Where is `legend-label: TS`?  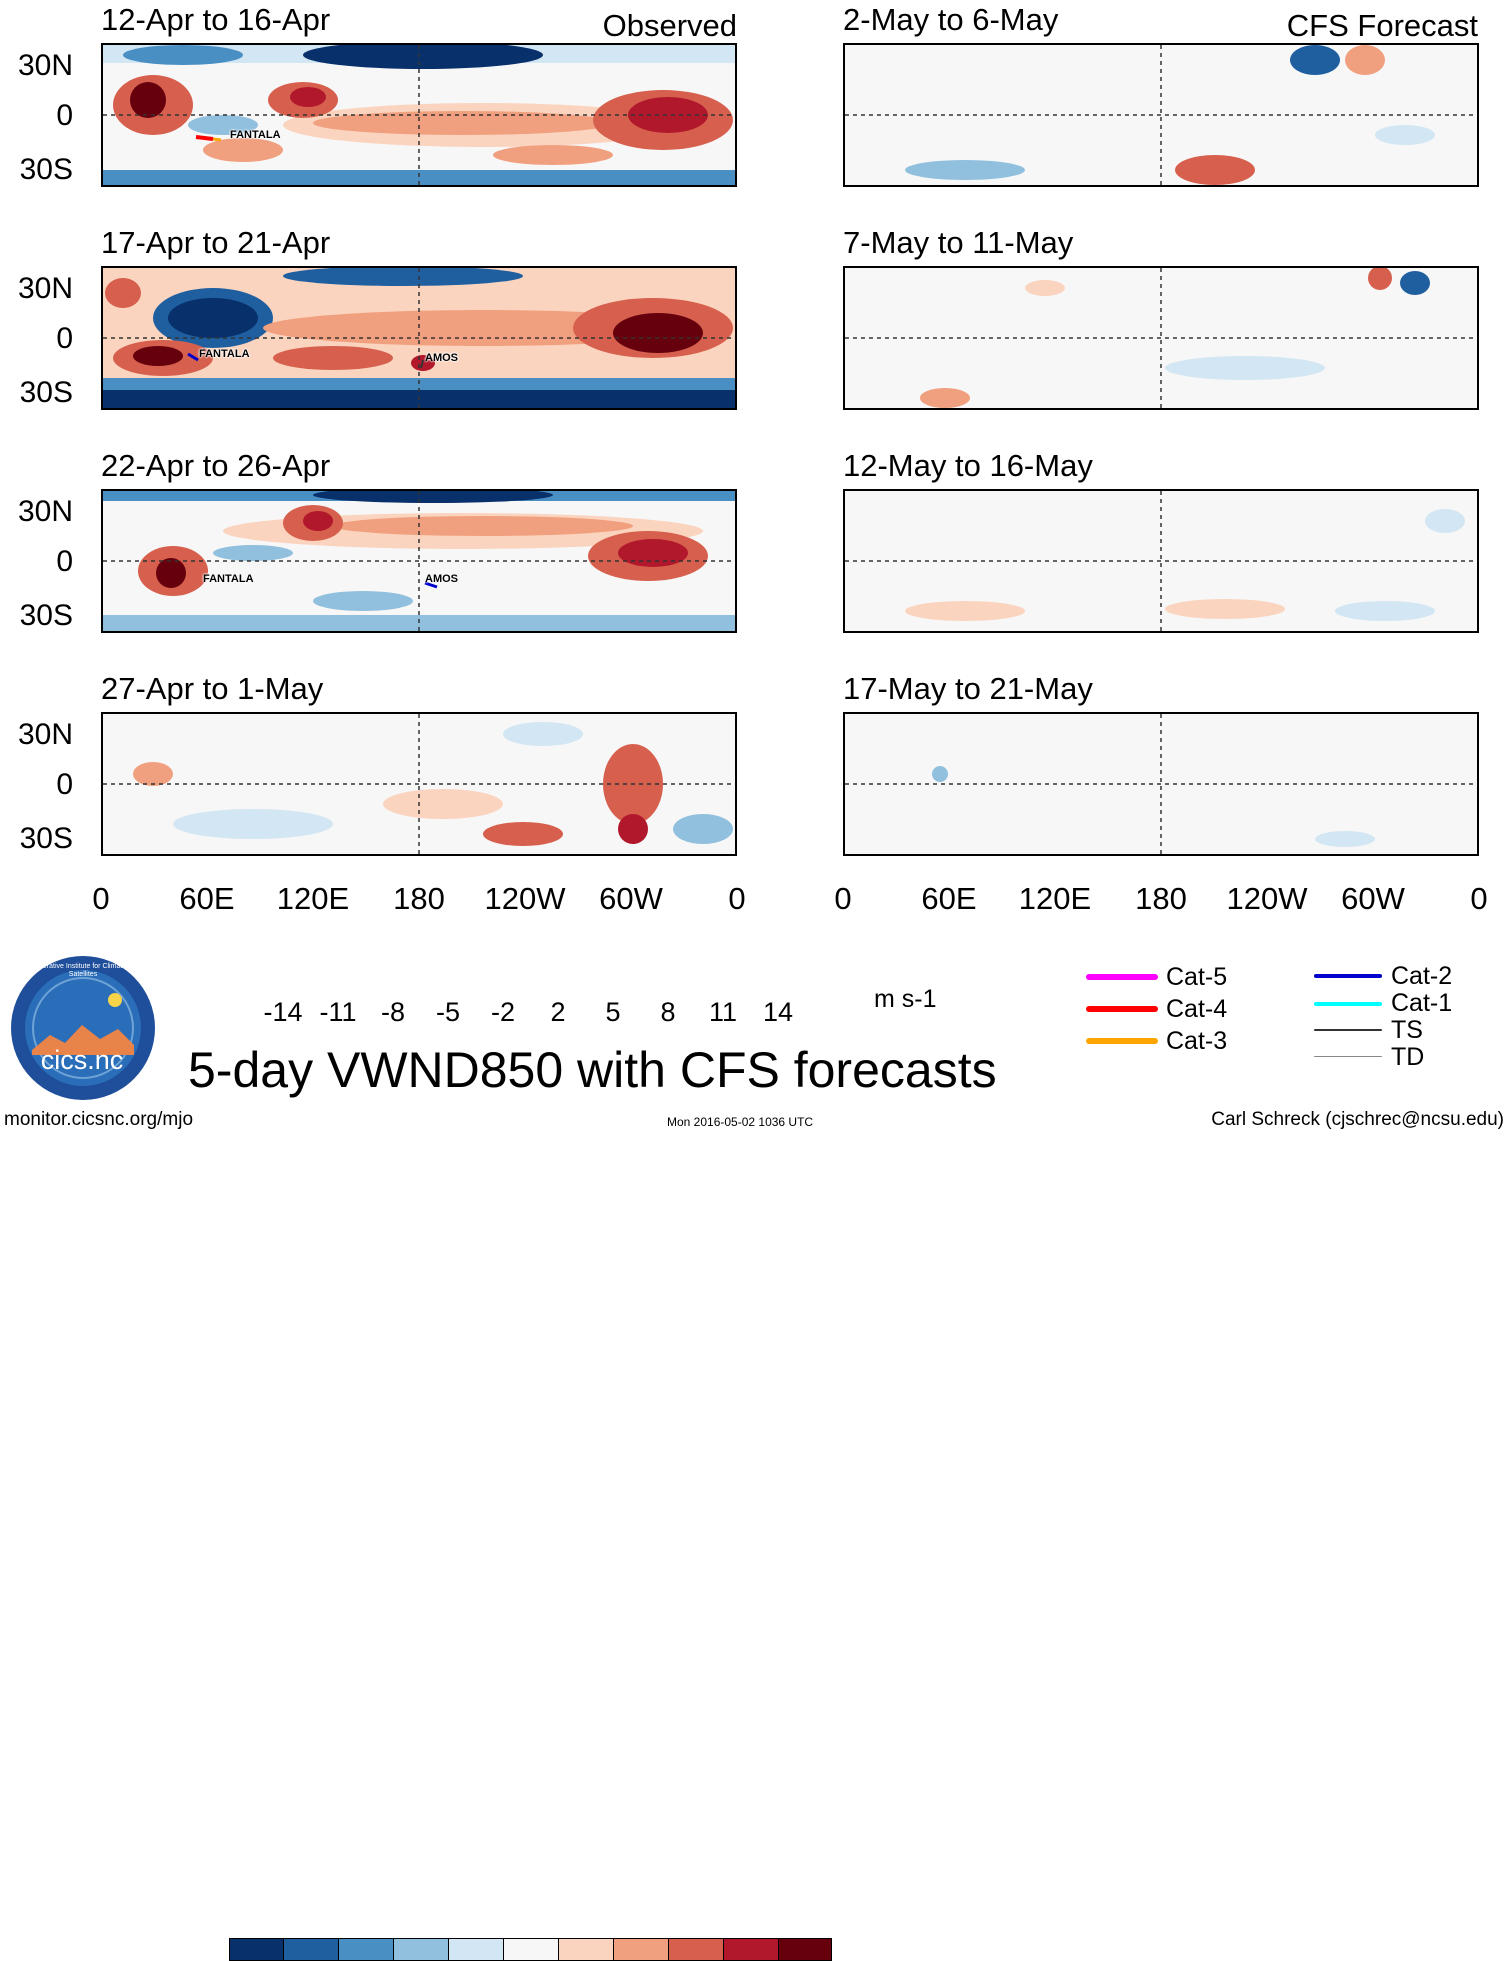 legend-label: TS is located at coordinates (1407, 1030).